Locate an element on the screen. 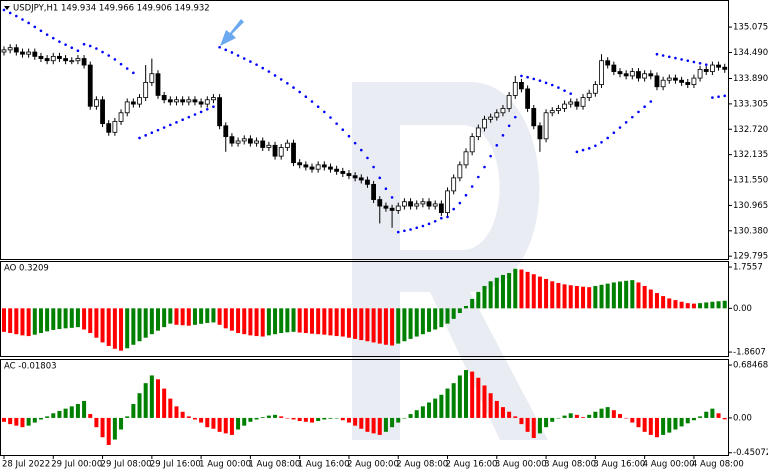 This screenshot has height=472, width=768. y-tick-label: 135.075 is located at coordinates (750, 28).